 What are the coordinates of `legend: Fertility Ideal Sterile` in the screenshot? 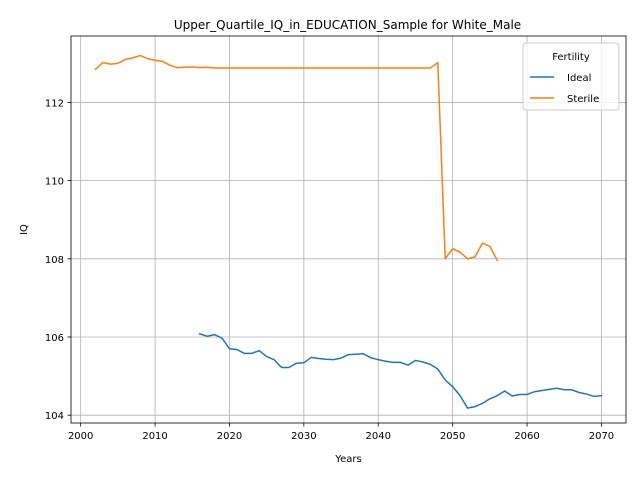 It's located at (571, 76).